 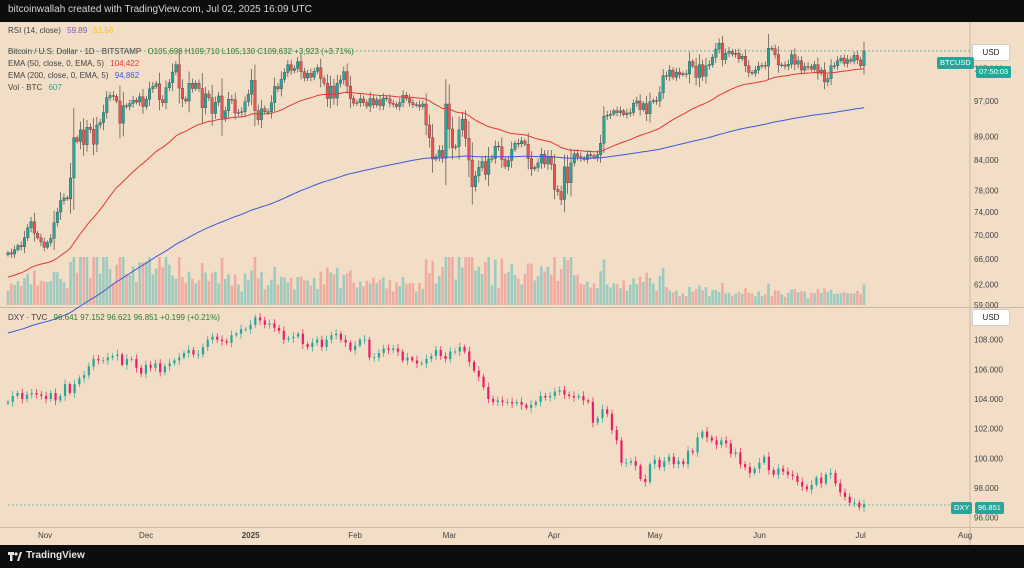 What do you see at coordinates (962, 508) in the screenshot?
I see `dxy-symbol-tag: DXY` at bounding box center [962, 508].